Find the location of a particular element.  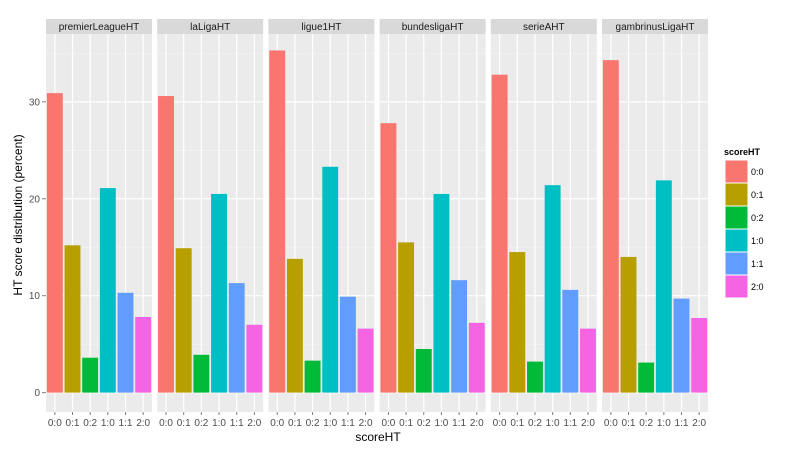

facet-strip-label: premierLeagueHT is located at coordinates (99, 27).